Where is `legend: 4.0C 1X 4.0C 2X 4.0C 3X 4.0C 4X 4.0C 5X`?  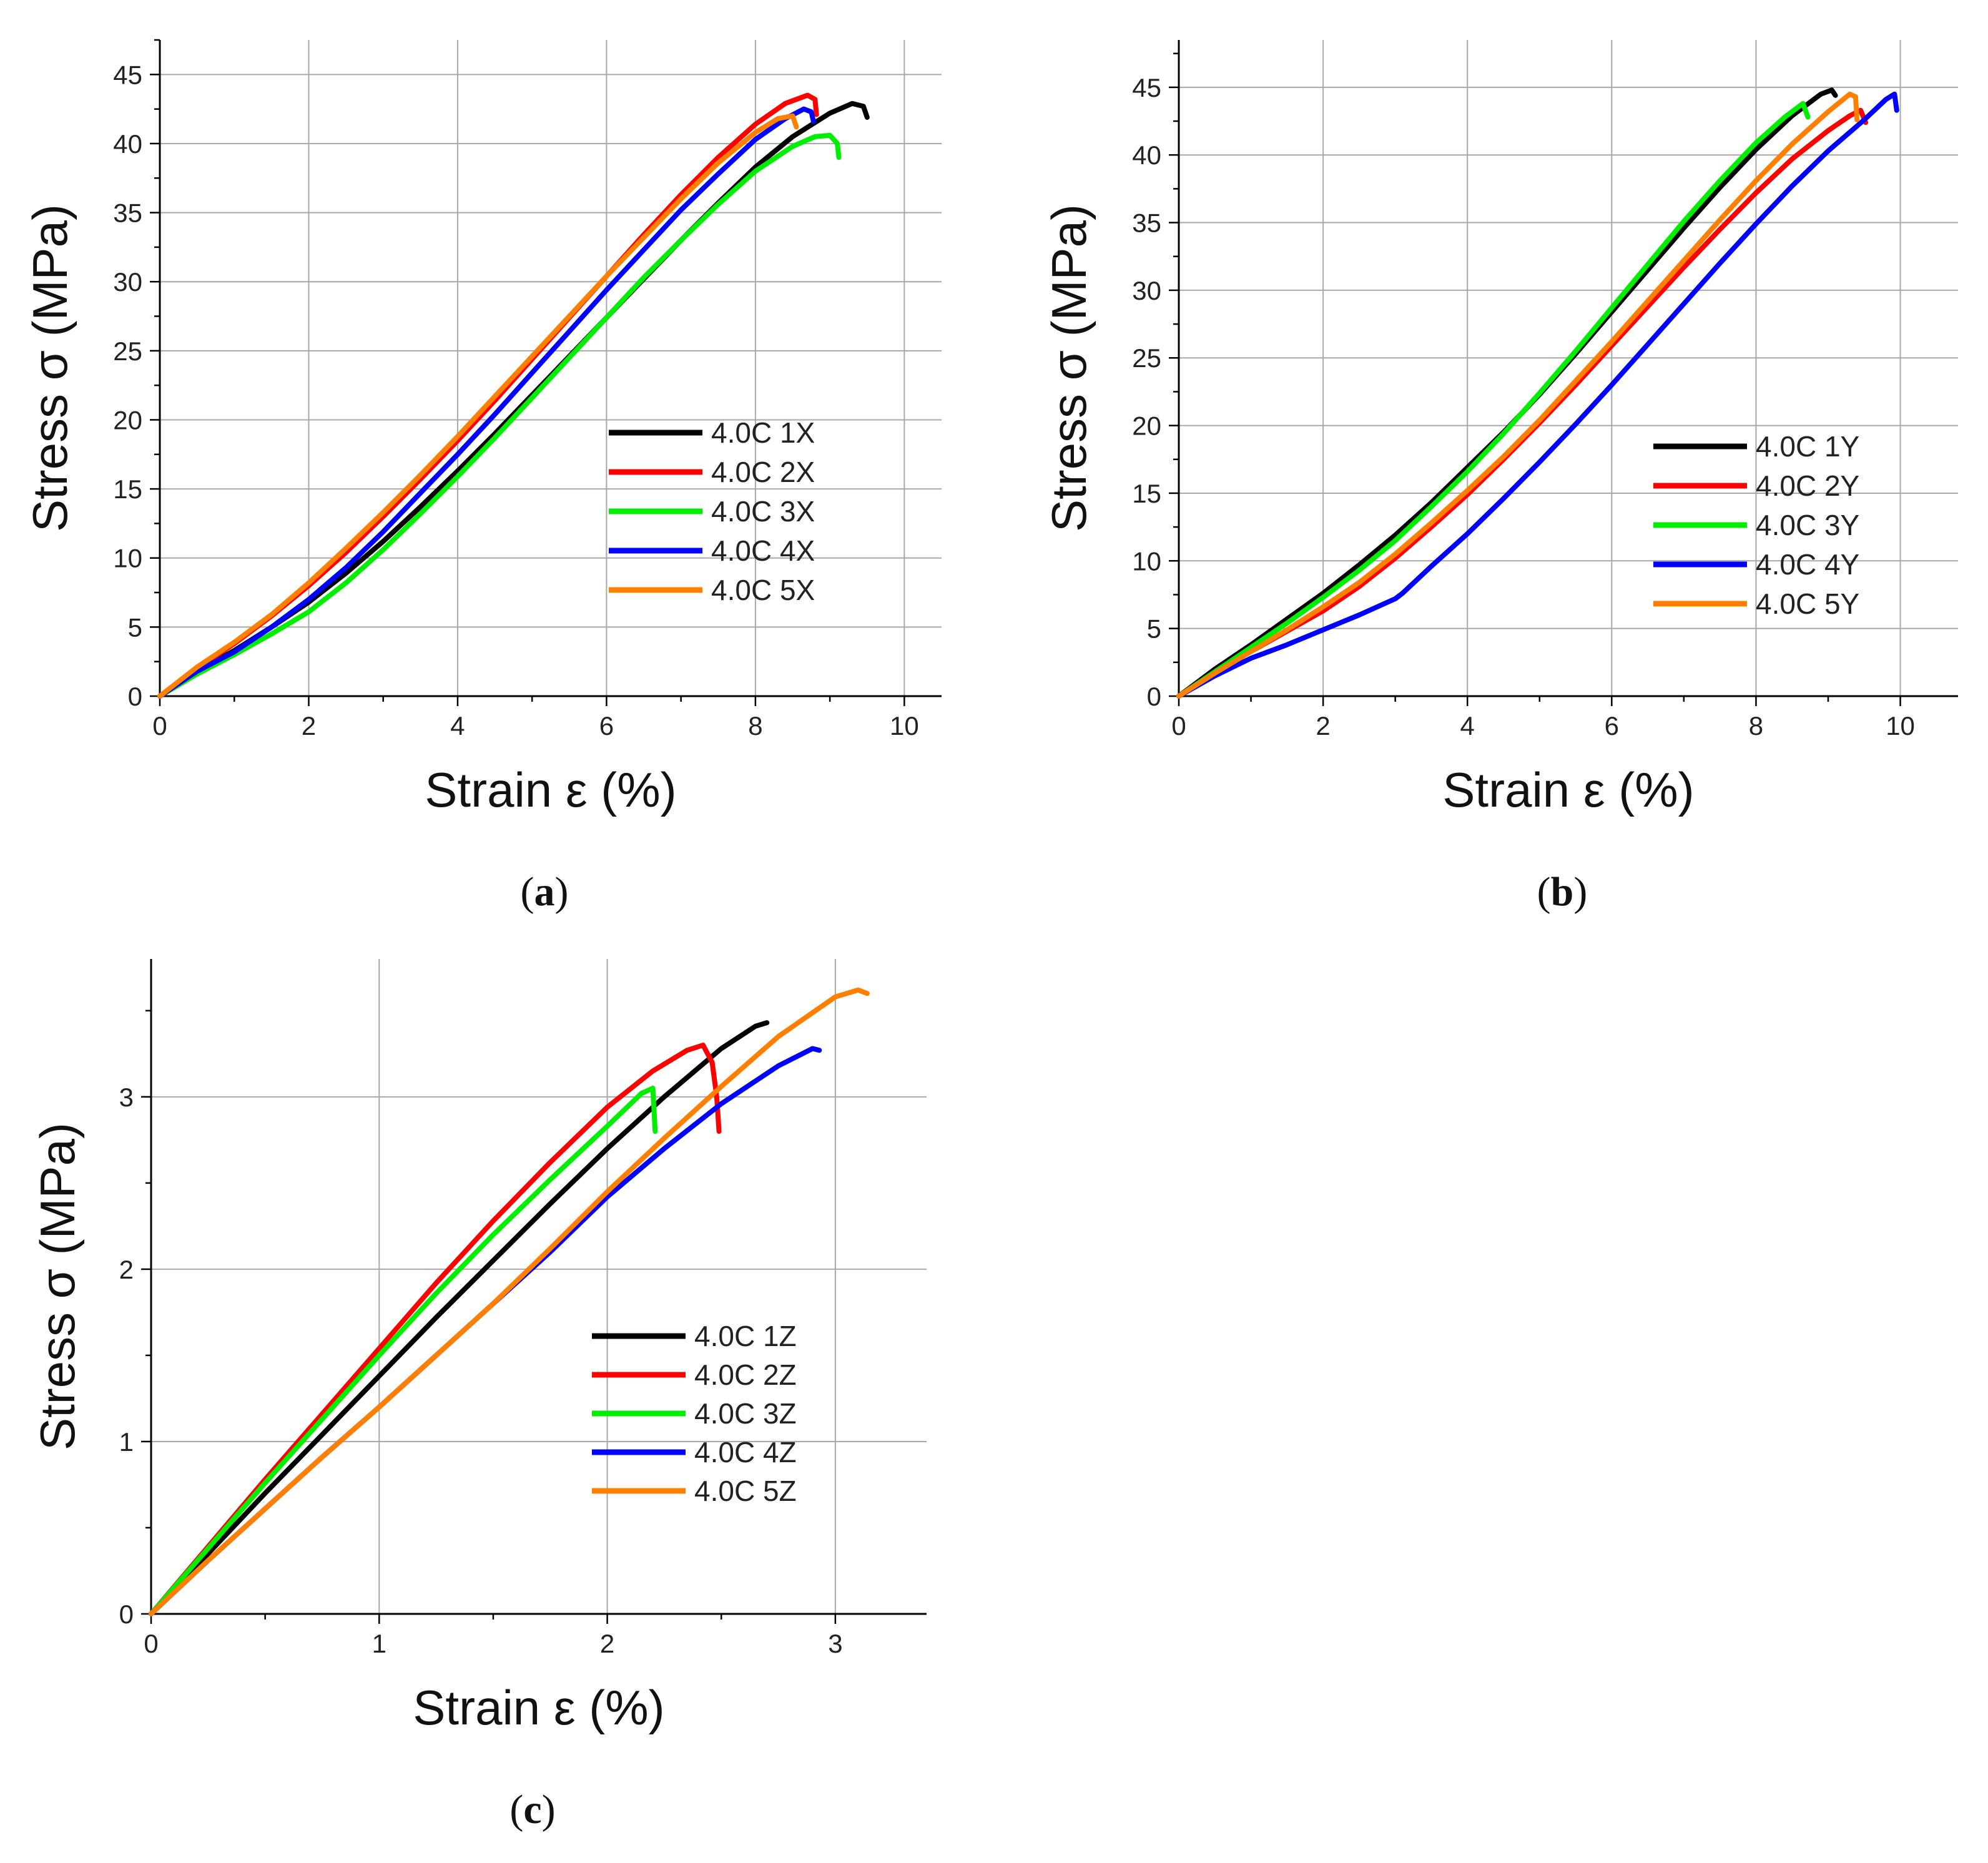 legend: 4.0C 1X 4.0C 2X 4.0C 3X 4.0C 4X 4.0C 5X is located at coordinates (712, 511).